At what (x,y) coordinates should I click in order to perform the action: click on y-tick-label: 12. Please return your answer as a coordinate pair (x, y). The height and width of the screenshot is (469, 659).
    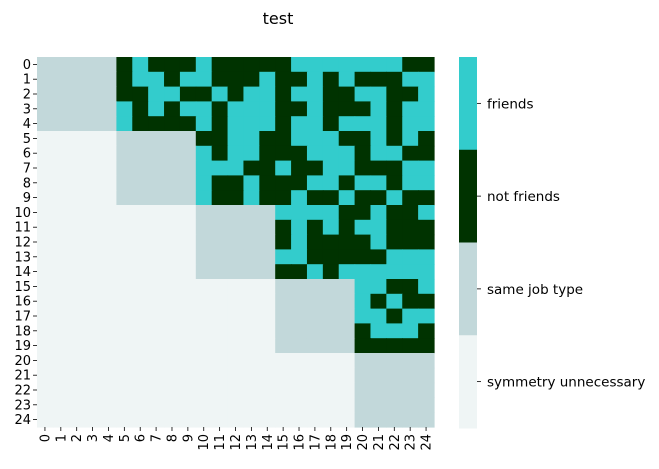
    Looking at the image, I should click on (22, 243).